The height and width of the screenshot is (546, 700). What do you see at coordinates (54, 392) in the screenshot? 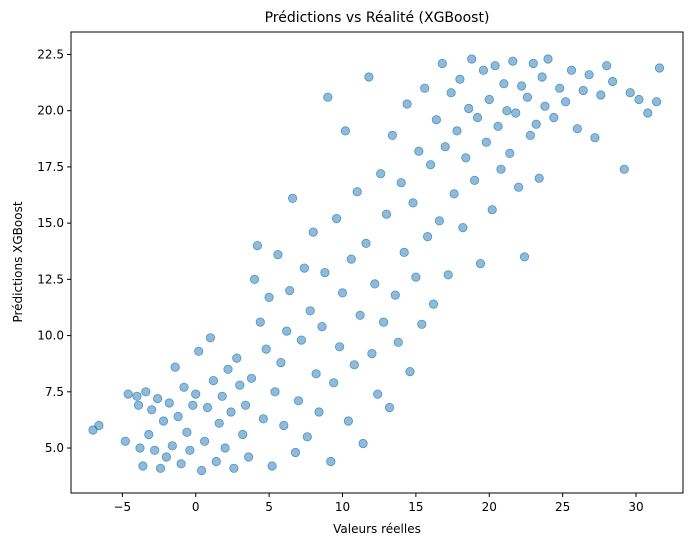
I see `y-tick-label: 7.5` at bounding box center [54, 392].